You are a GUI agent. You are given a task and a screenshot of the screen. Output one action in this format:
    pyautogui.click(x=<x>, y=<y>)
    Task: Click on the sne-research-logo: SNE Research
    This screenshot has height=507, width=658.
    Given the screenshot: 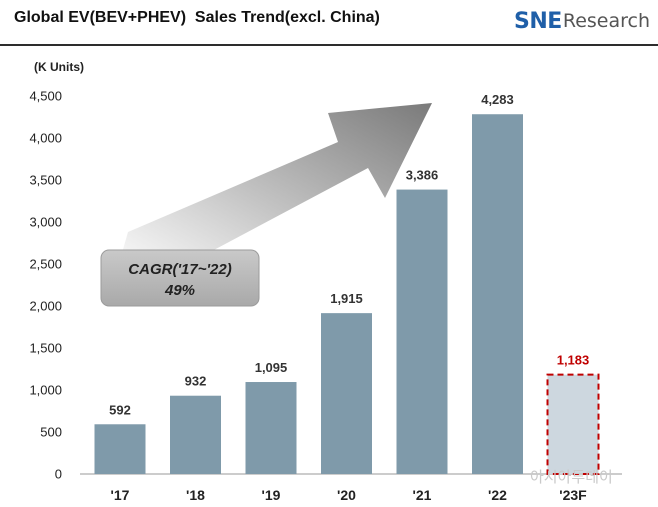 What is the action you would take?
    pyautogui.click(x=582, y=21)
    